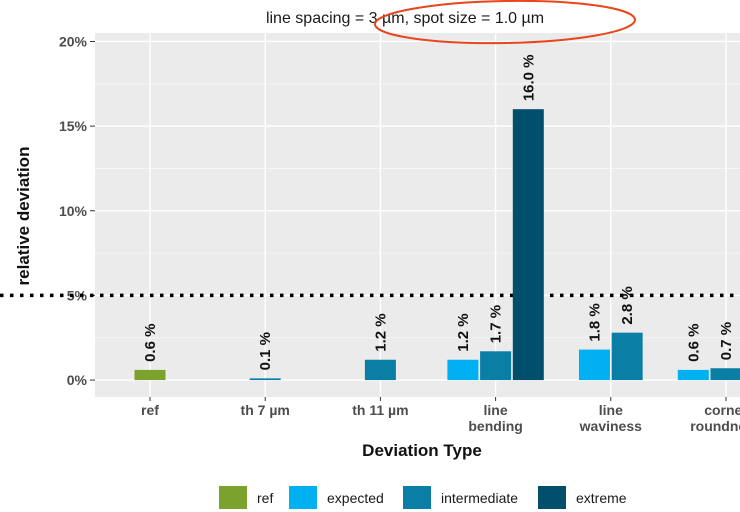 The image size is (740, 512). I want to click on legend: ref expected intermediate extreme, so click(423, 497).